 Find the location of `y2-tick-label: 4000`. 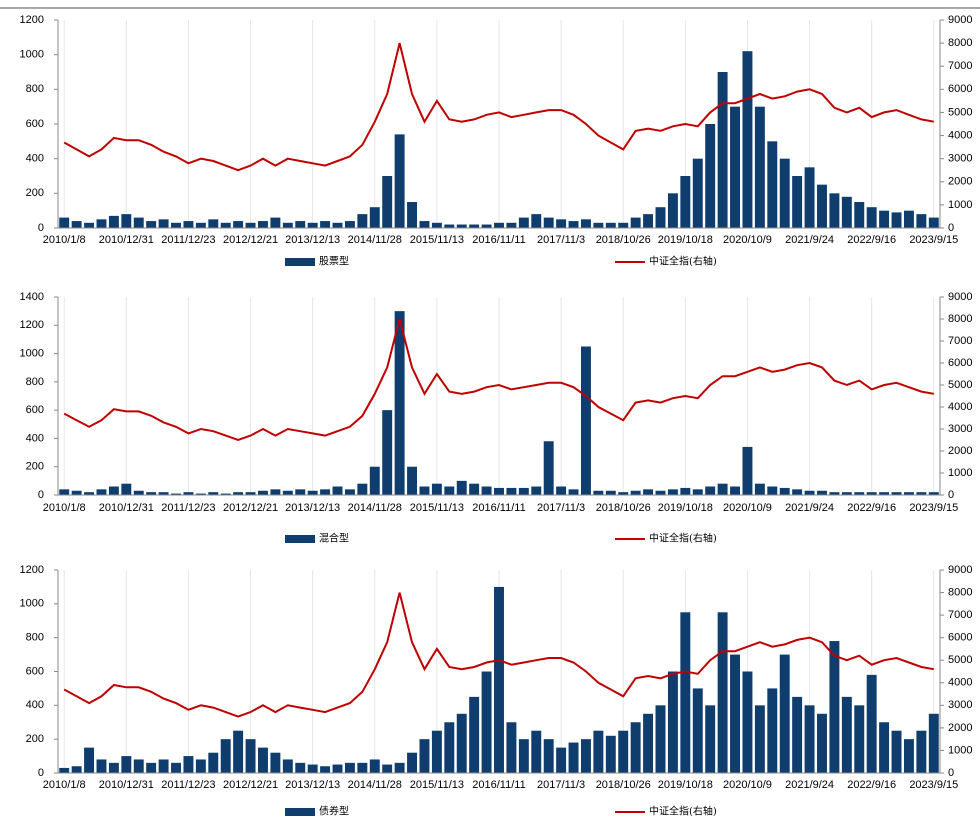

y2-tick-label: 4000 is located at coordinates (960, 135).